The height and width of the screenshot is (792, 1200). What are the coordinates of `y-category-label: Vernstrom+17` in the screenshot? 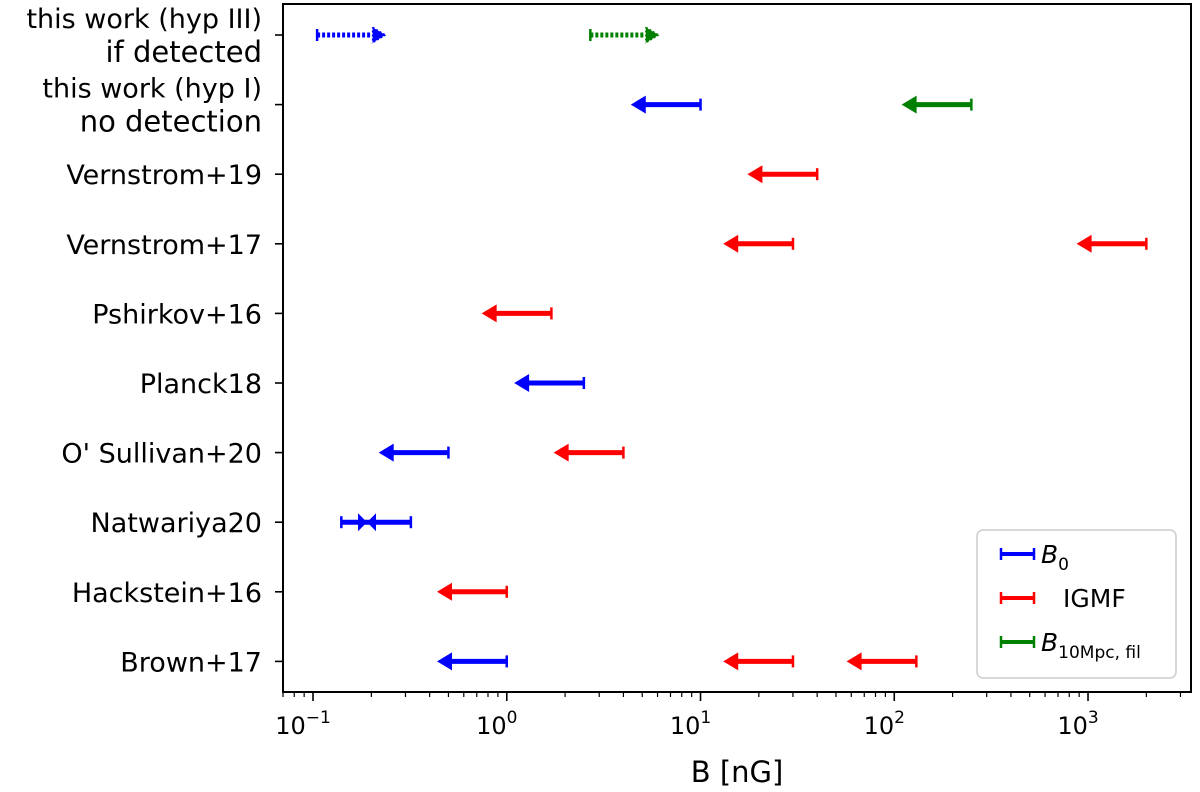 It's located at (164, 245).